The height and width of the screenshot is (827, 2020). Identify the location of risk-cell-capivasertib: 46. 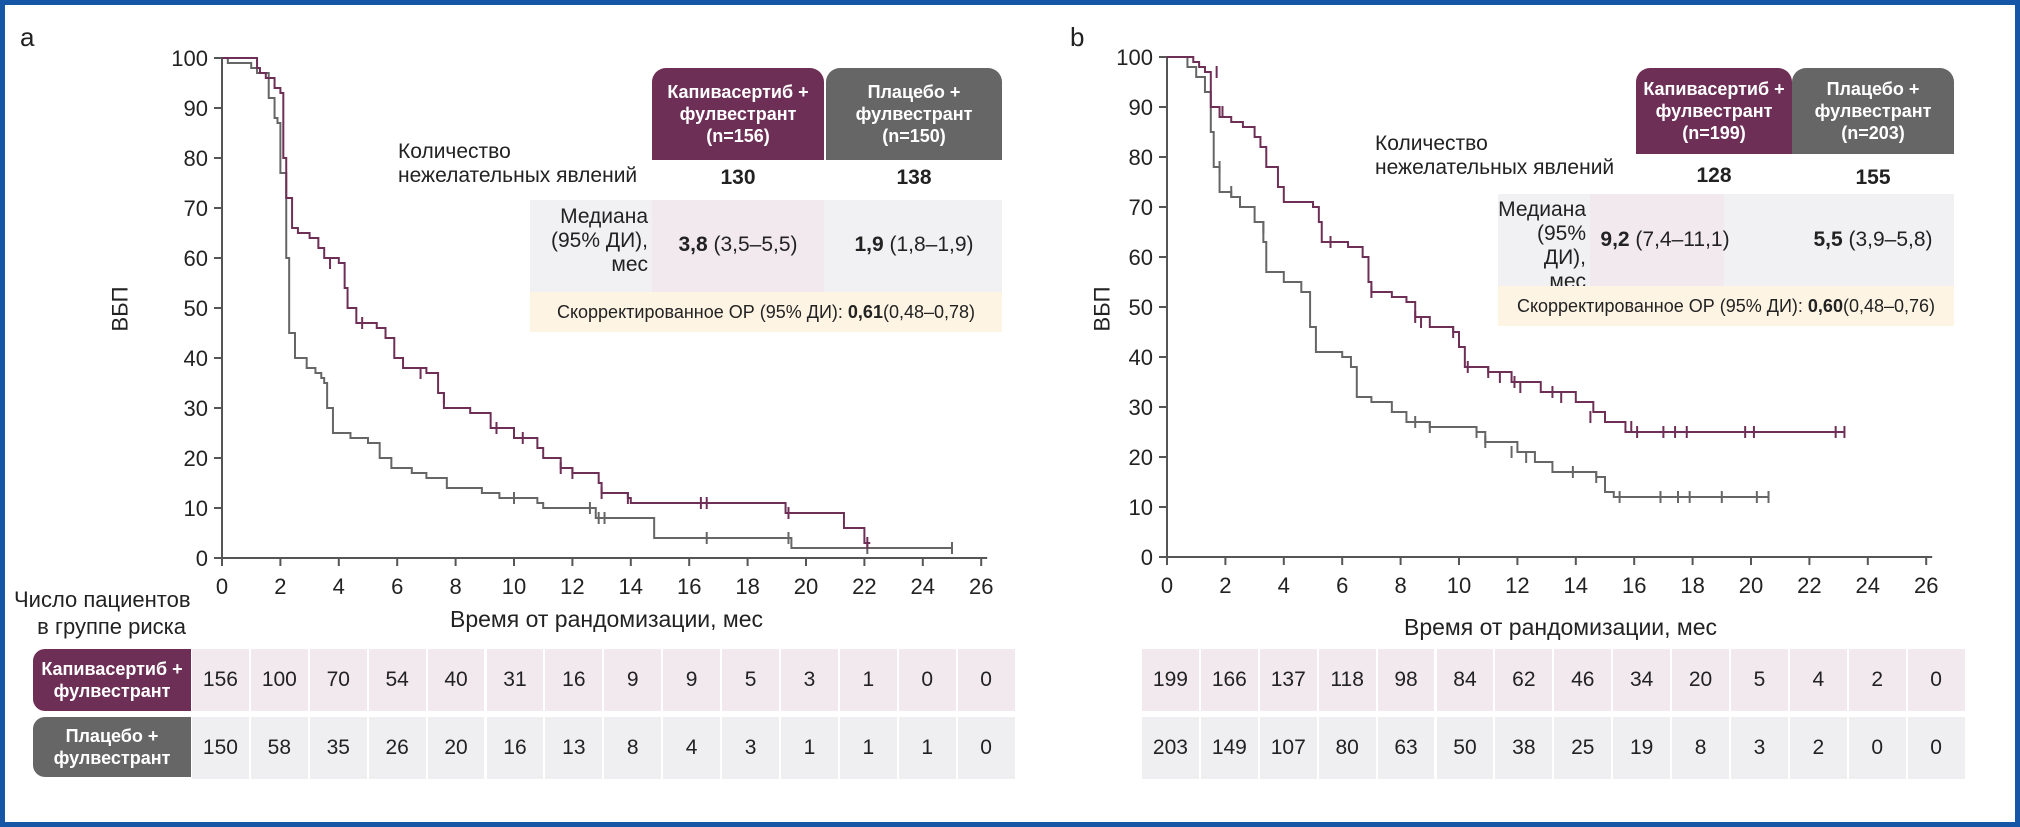
(1584, 680).